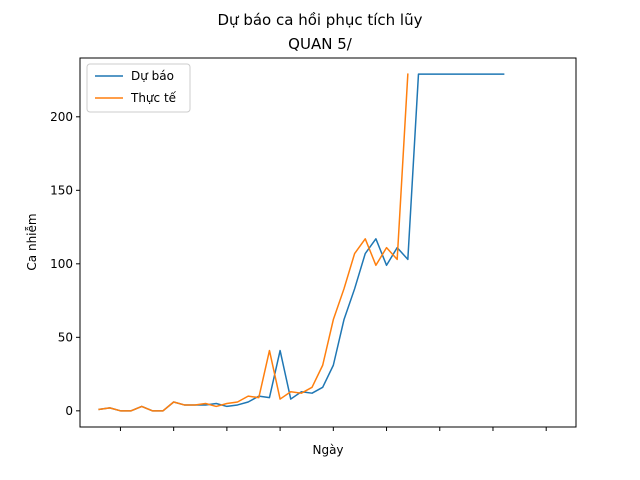 The width and height of the screenshot is (640, 480). What do you see at coordinates (61, 264) in the screenshot?
I see `y-tick-label: 100` at bounding box center [61, 264].